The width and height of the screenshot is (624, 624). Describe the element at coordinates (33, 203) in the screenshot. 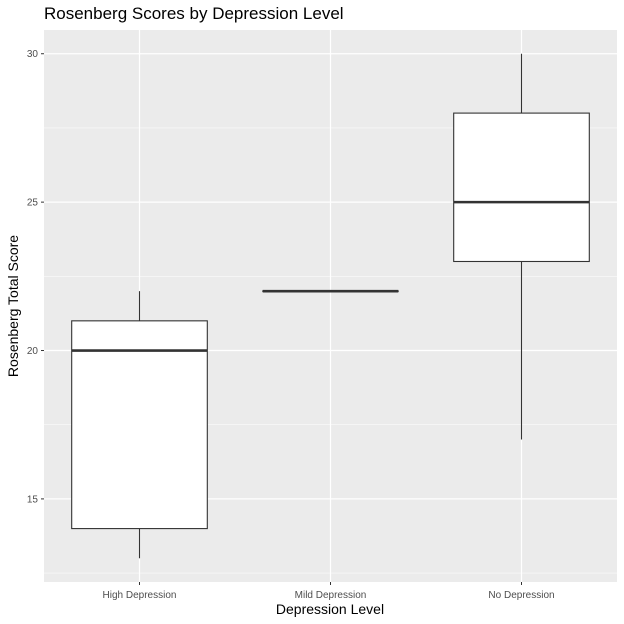

I see `y-tick-label: 25` at that location.